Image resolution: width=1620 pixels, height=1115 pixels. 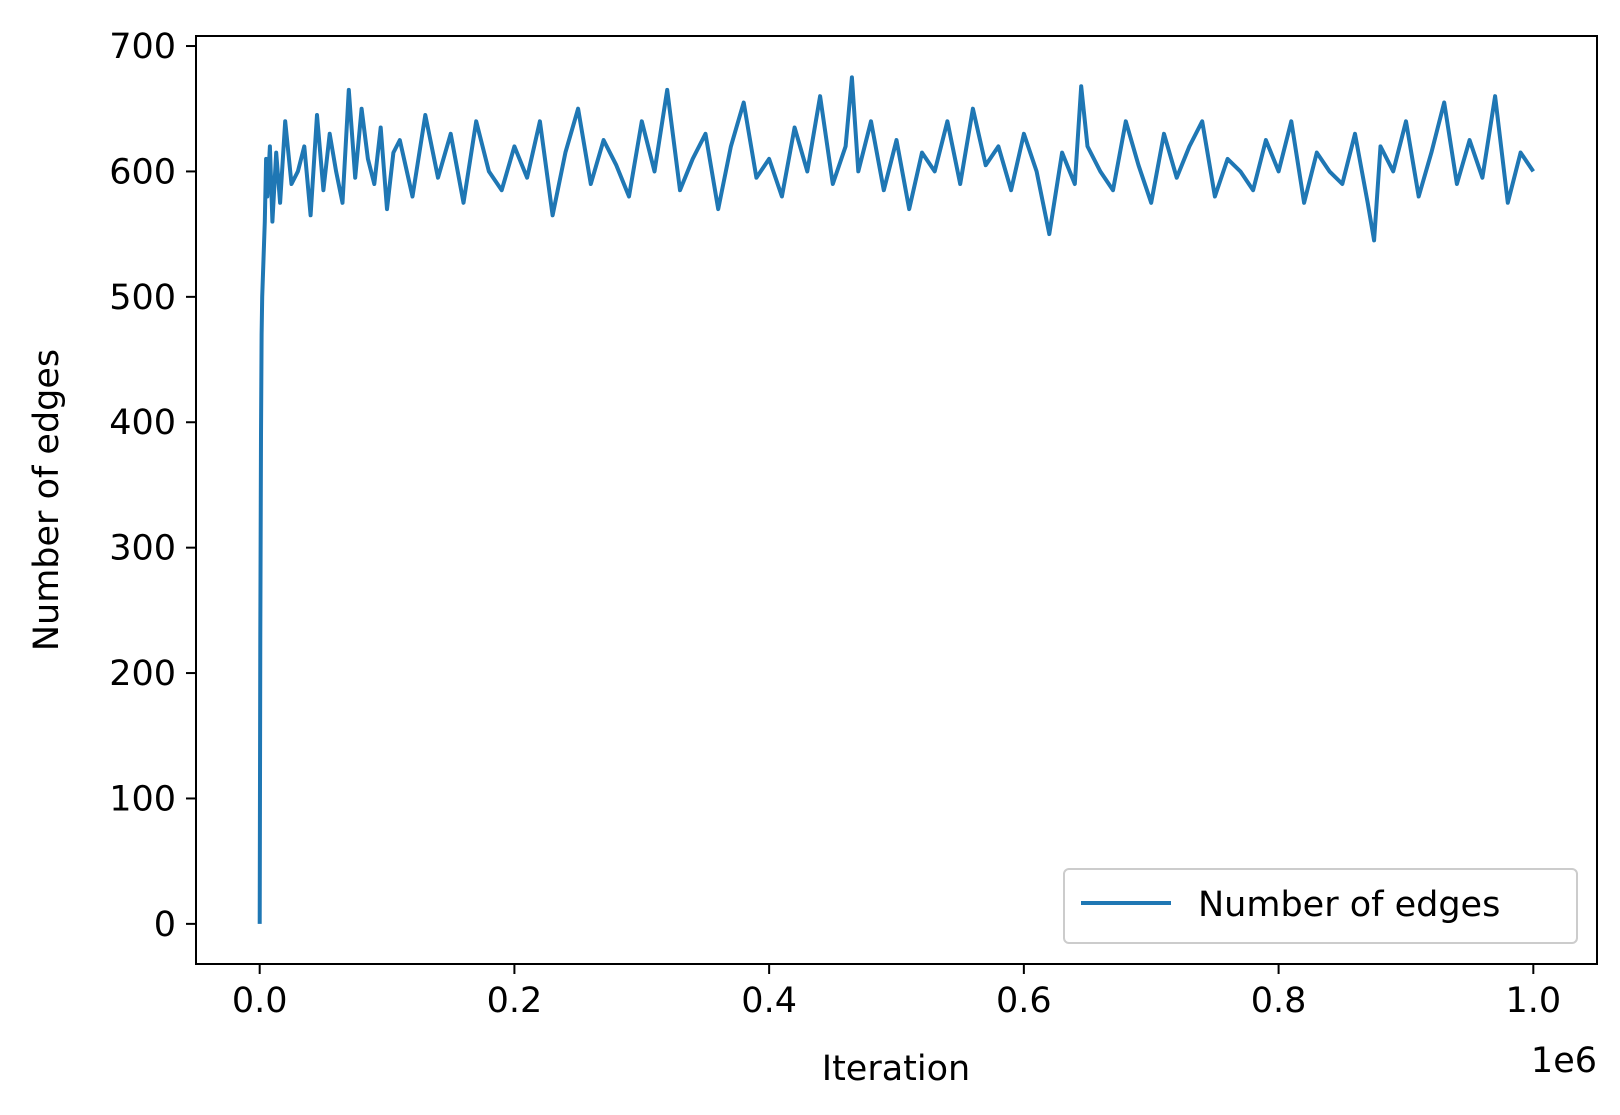 I want to click on y-tick-label: 400, so click(x=142, y=423).